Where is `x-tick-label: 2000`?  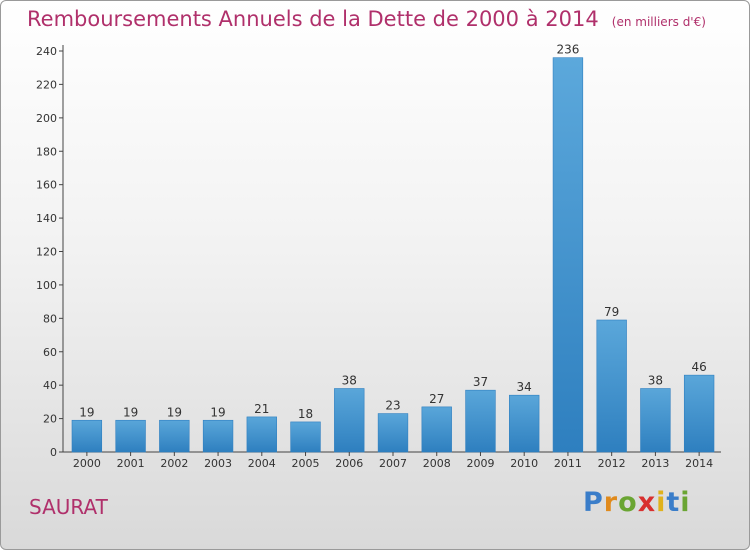 x-tick-label: 2000 is located at coordinates (87, 463).